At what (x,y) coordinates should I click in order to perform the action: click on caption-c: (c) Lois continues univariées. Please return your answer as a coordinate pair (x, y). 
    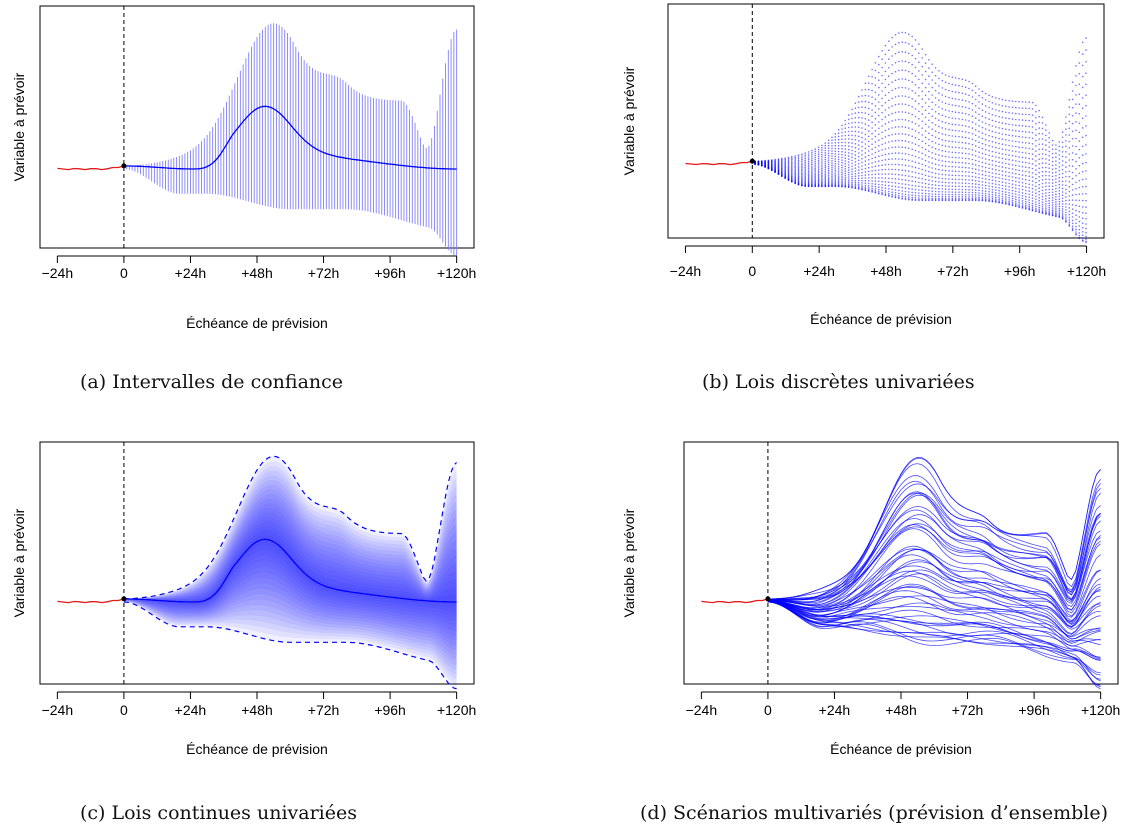
    Looking at the image, I should click on (218, 813).